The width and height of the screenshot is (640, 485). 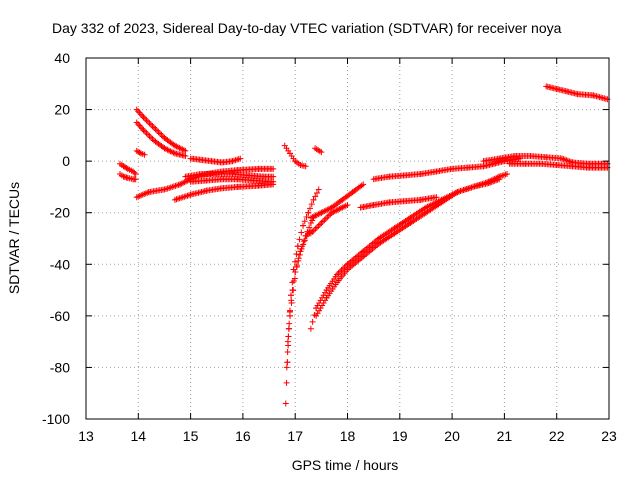 What do you see at coordinates (60, 264) in the screenshot?
I see `y-tick-label: -40` at bounding box center [60, 264].